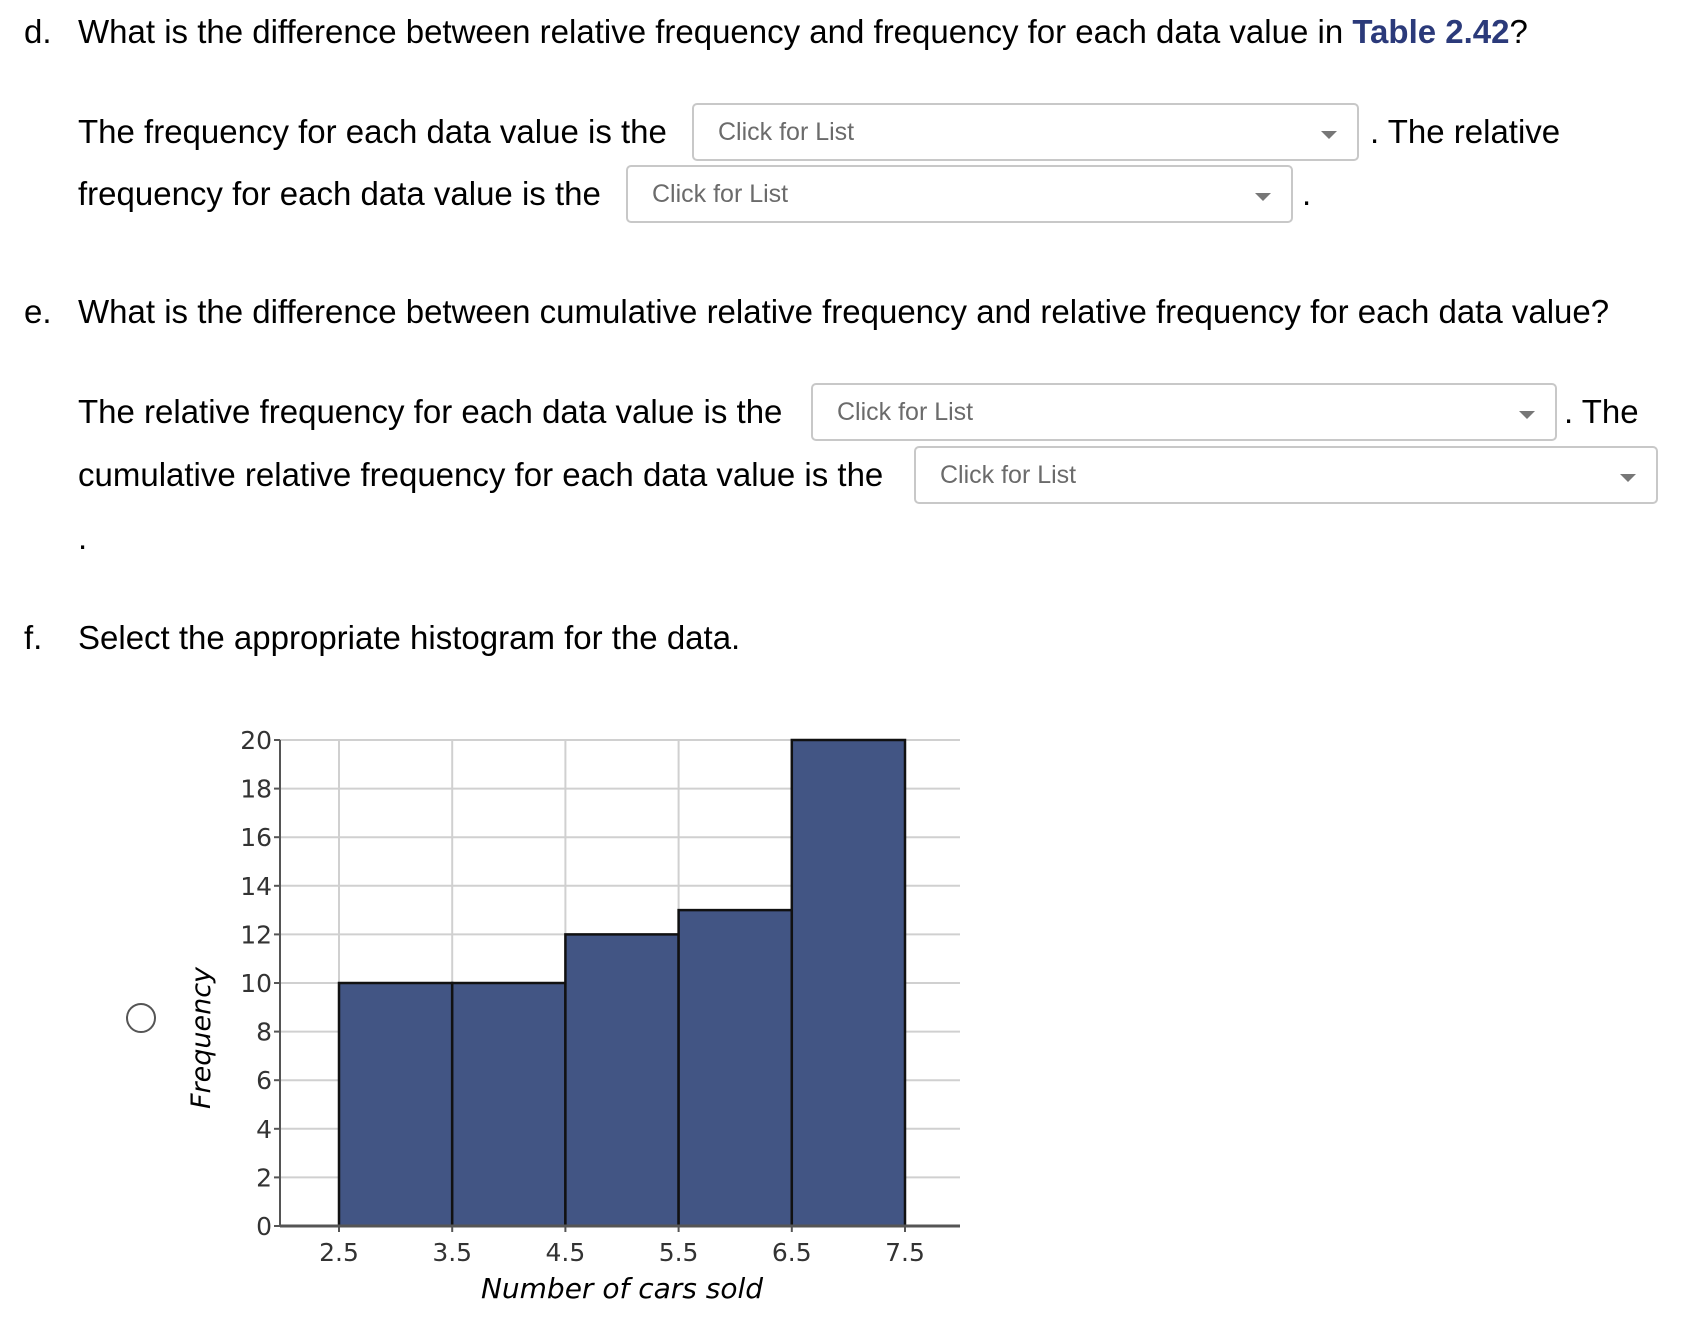 The height and width of the screenshot is (1332, 1682). What do you see at coordinates (256, 740) in the screenshot?
I see `y-tick-label: 20` at bounding box center [256, 740].